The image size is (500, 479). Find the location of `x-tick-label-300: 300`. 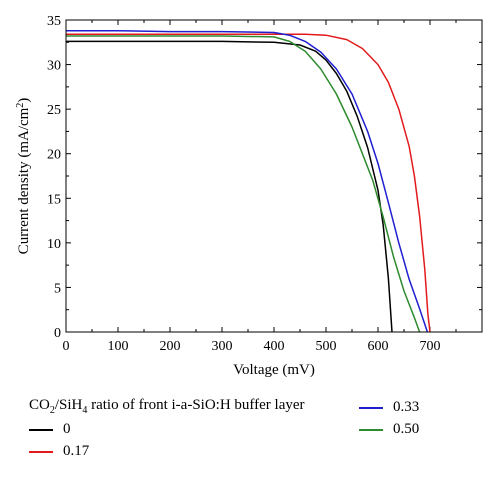

x-tick-label-300: 300 is located at coordinates (222, 346).